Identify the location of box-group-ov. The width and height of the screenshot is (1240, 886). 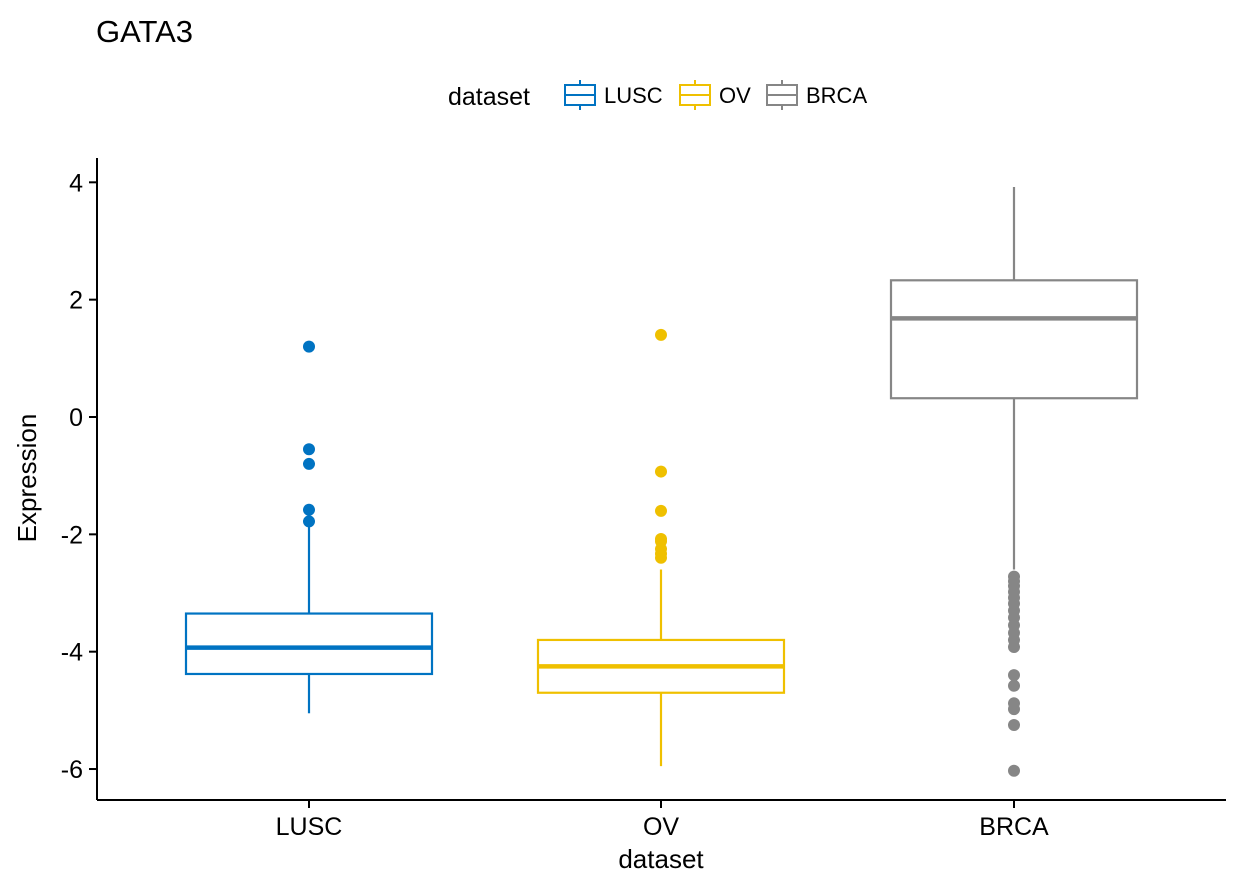
(661, 547).